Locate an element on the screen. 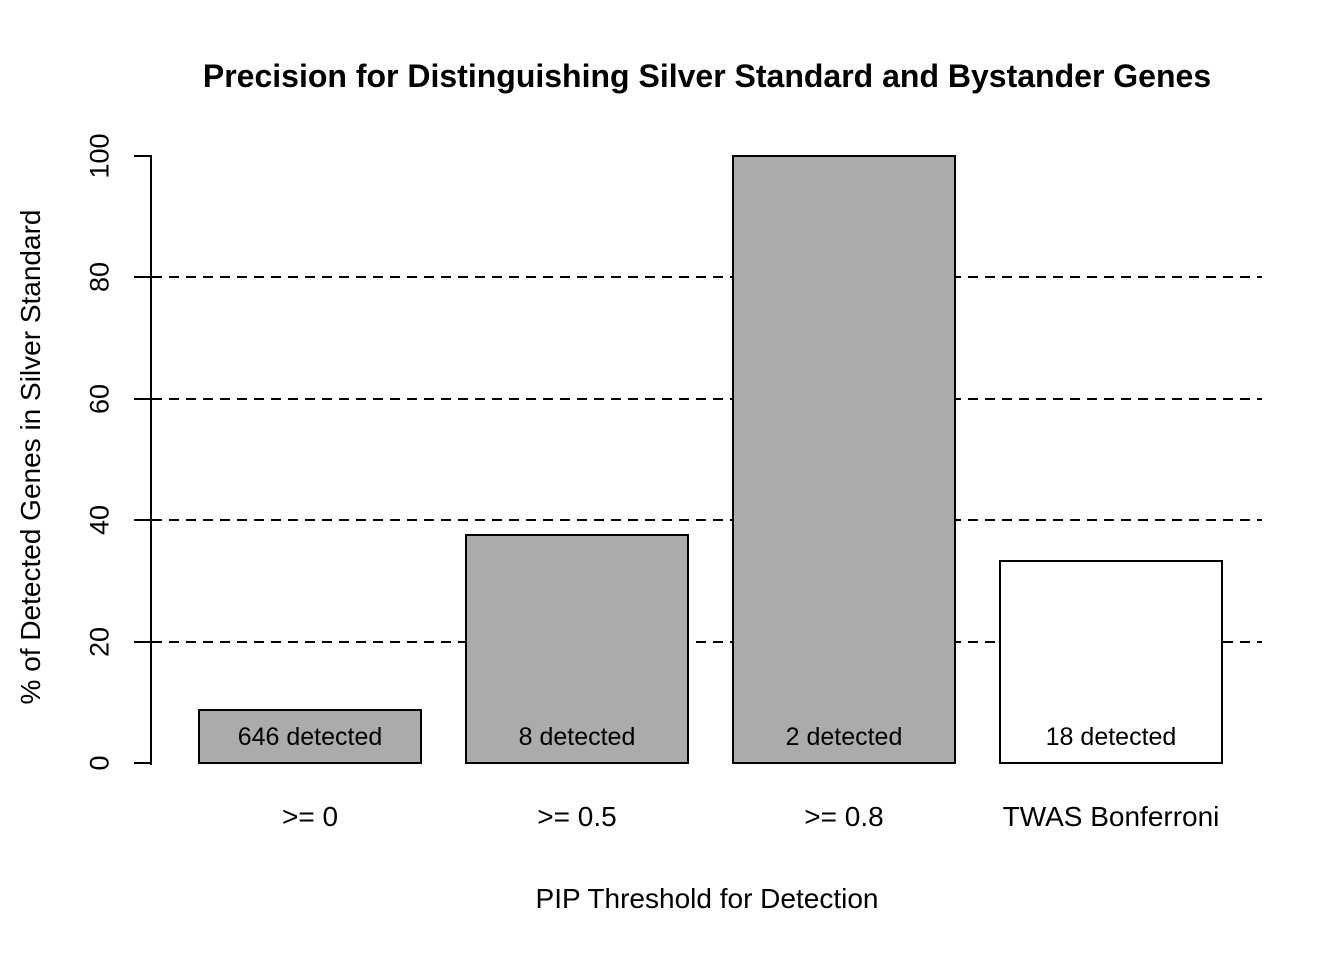  y-tick-label-60: 60 is located at coordinates (99, 398).